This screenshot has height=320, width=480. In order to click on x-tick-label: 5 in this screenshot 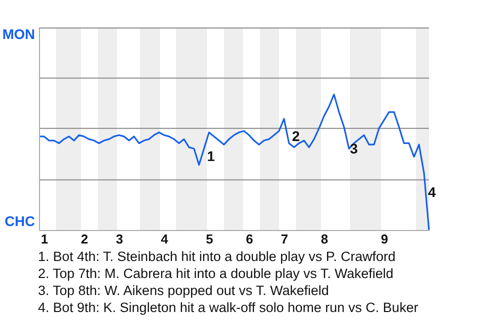, I will do `click(210, 239)`.